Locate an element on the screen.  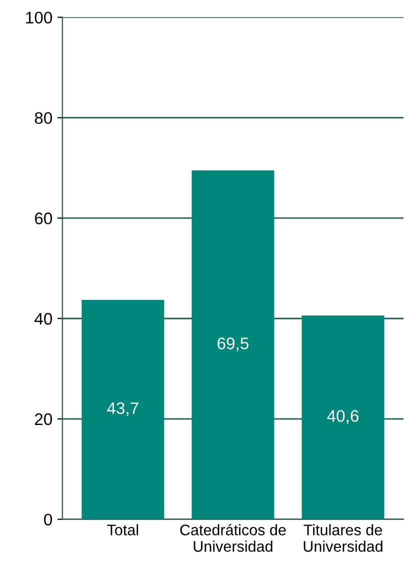
x-tick-label: Catedráticos de Universidad is located at coordinates (233, 538).